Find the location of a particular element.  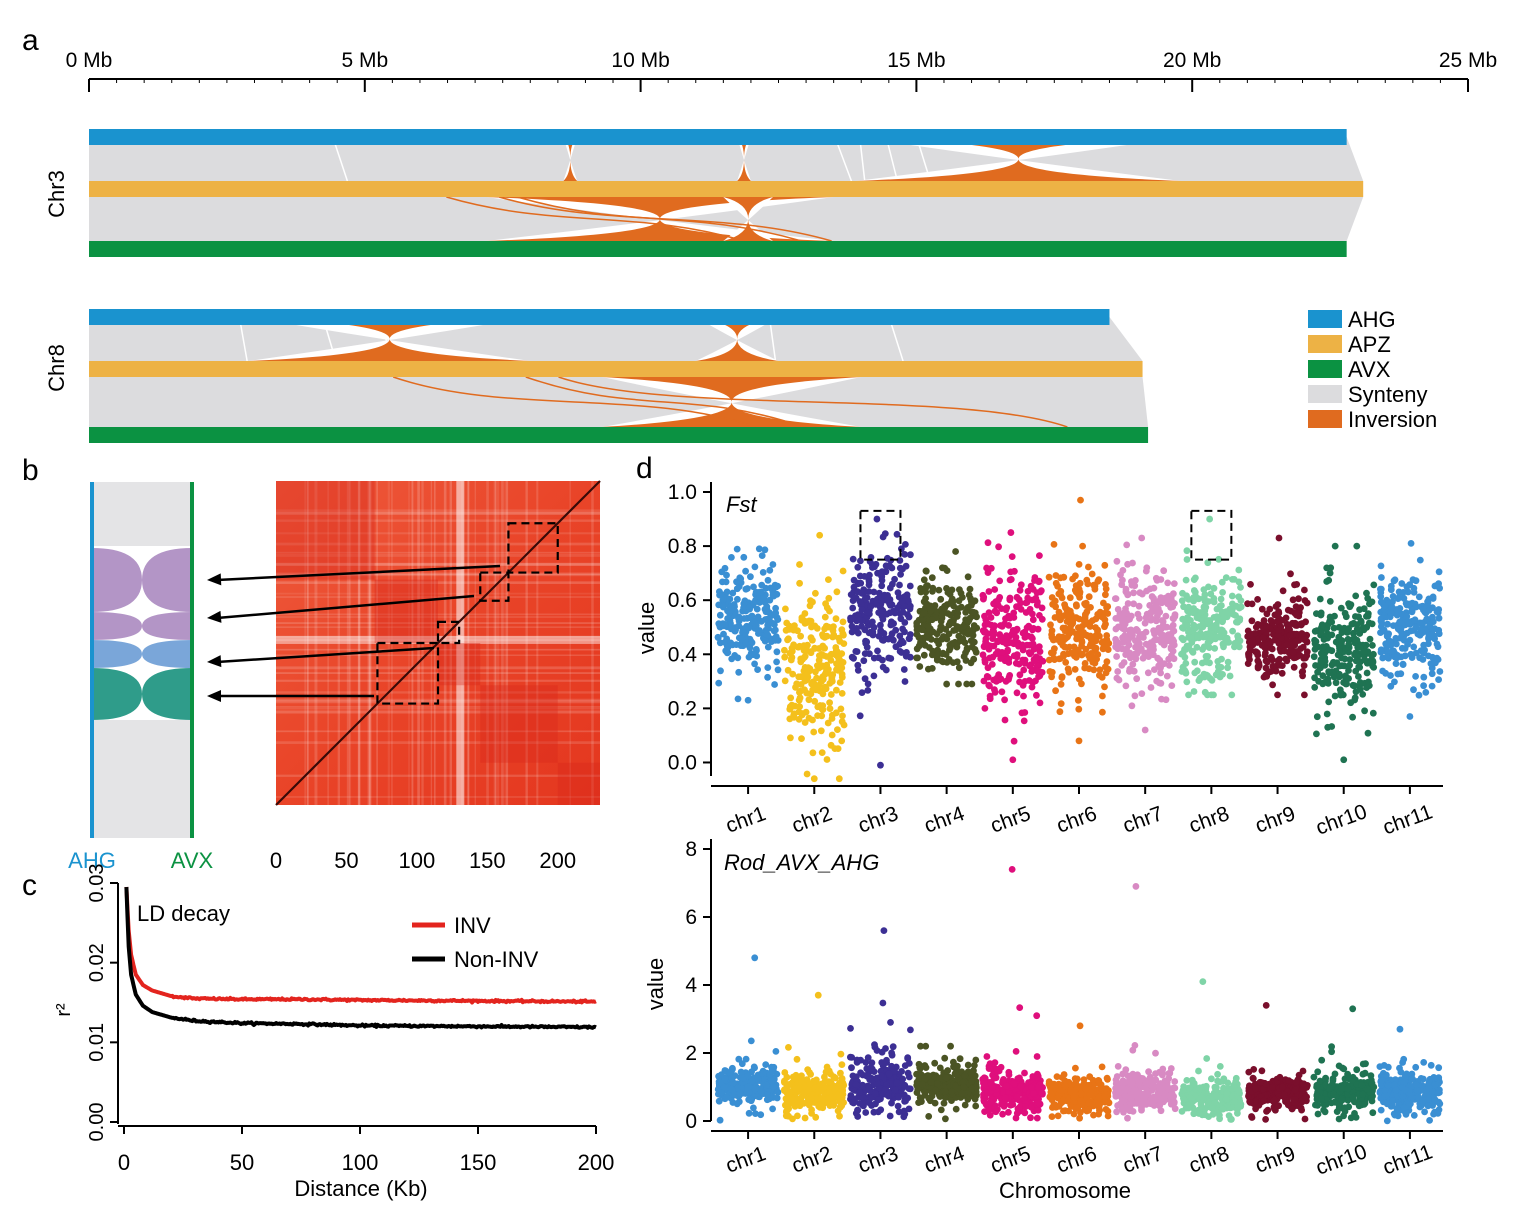

xtick-label-chr3: chr3 is located at coordinates (878, 1160).